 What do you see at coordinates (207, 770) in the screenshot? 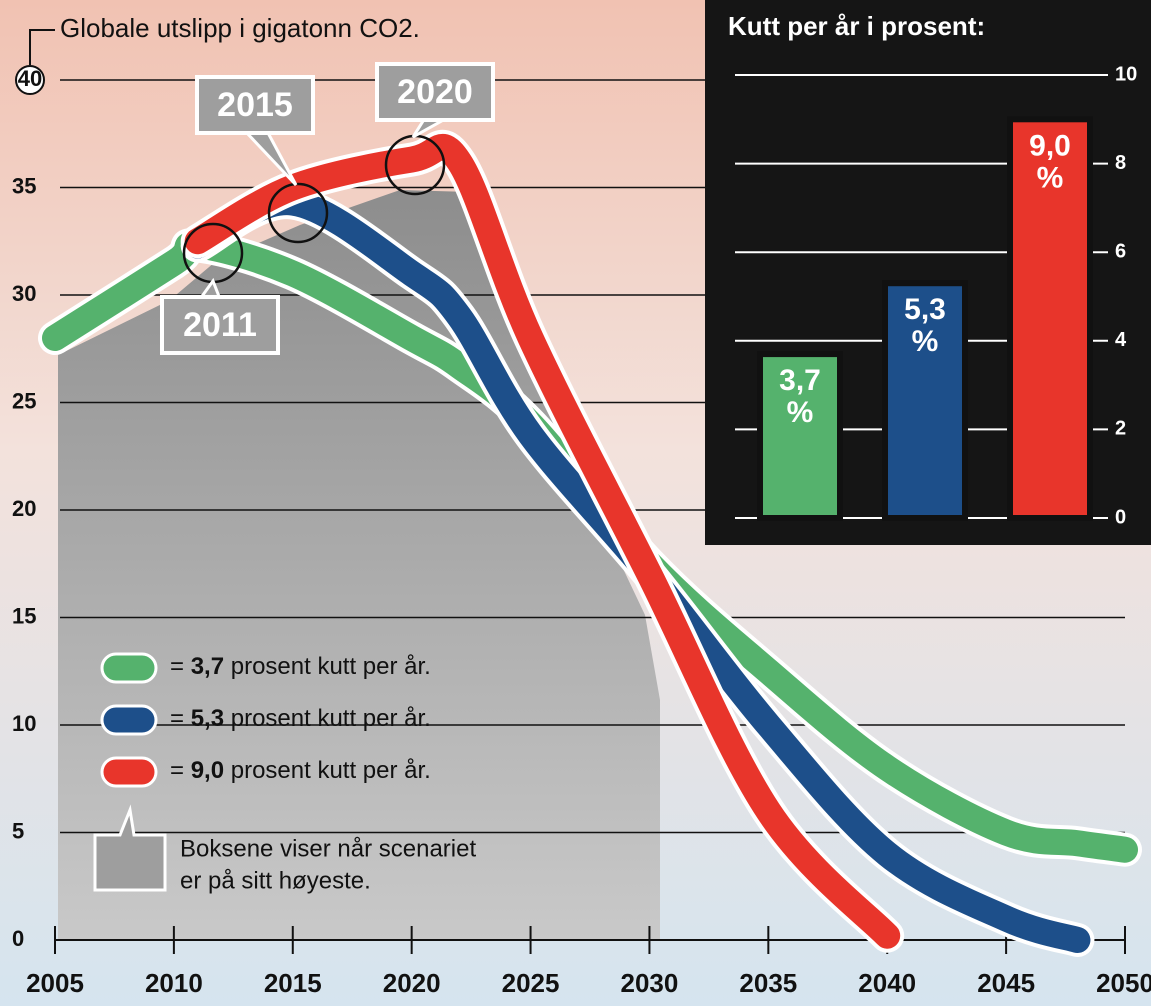
I see `legend-part: 9,0` at bounding box center [207, 770].